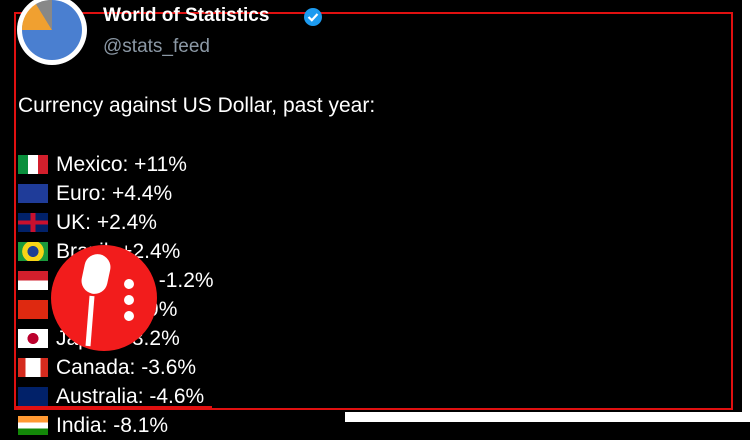  What do you see at coordinates (113, 407) in the screenshot?
I see `underline` at bounding box center [113, 407].